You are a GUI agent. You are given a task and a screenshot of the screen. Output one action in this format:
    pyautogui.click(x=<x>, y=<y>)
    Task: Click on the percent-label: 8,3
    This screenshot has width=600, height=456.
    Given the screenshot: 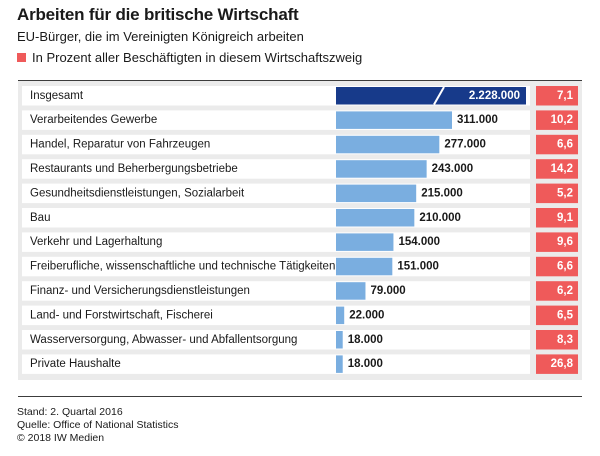 What is the action you would take?
    pyautogui.click(x=565, y=340)
    